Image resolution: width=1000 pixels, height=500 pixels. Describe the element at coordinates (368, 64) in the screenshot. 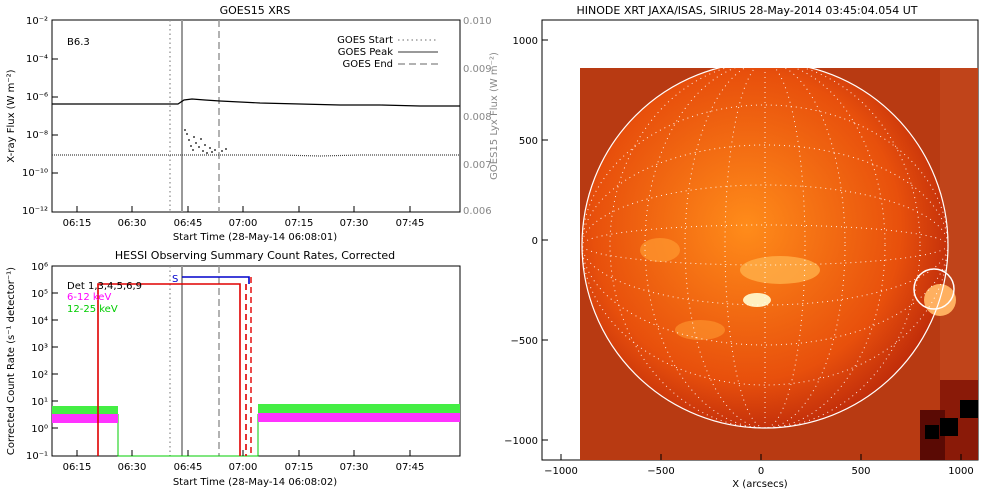

I see `goes-legend-end: GOES End` at that location.